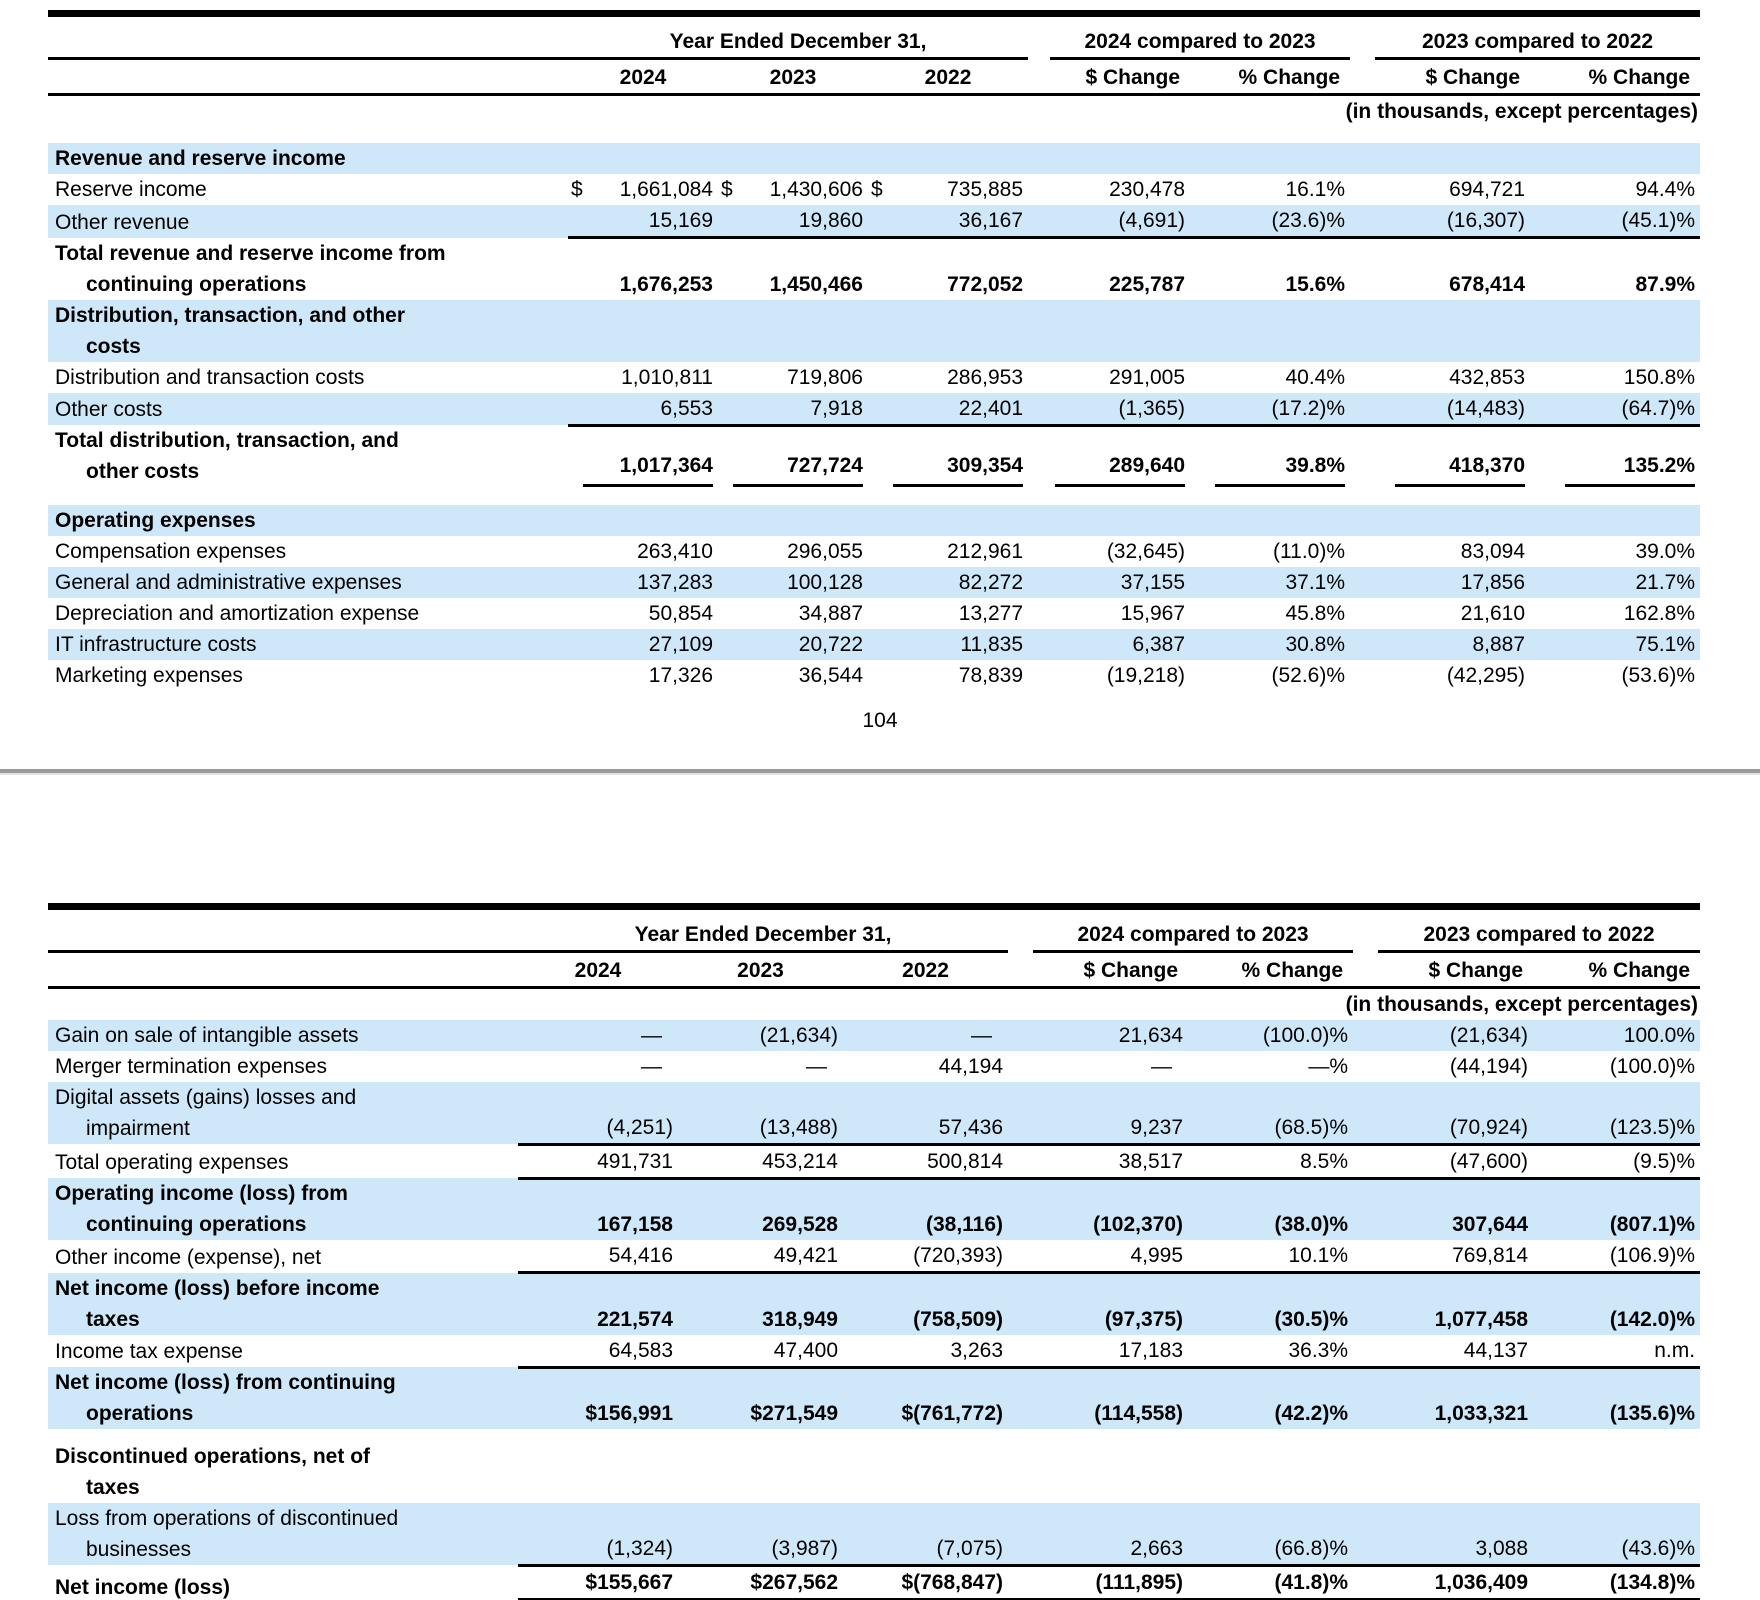 The height and width of the screenshot is (1600, 1760). Describe the element at coordinates (793, 551) in the screenshot. I see `cell-value: 296,055` at that location.